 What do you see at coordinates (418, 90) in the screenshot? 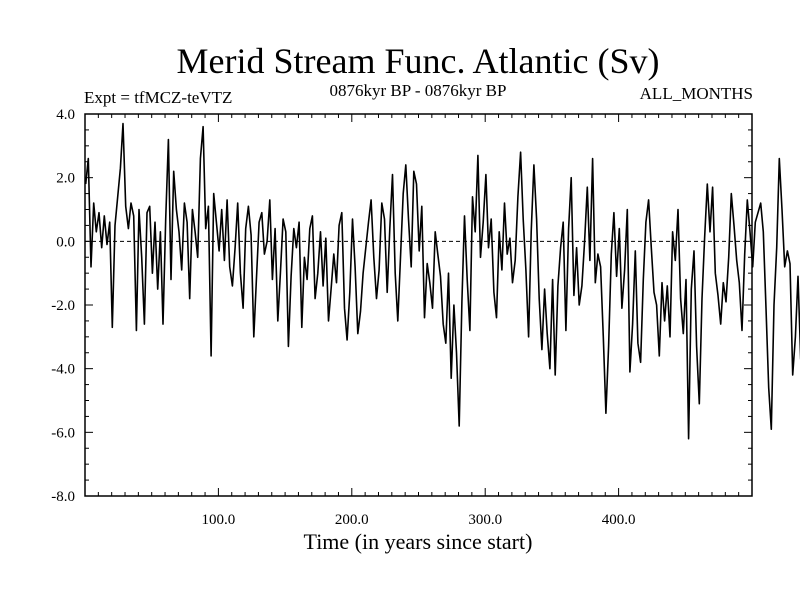
I see `period-label: 0876kyr BP - 0876kyr BP` at bounding box center [418, 90].